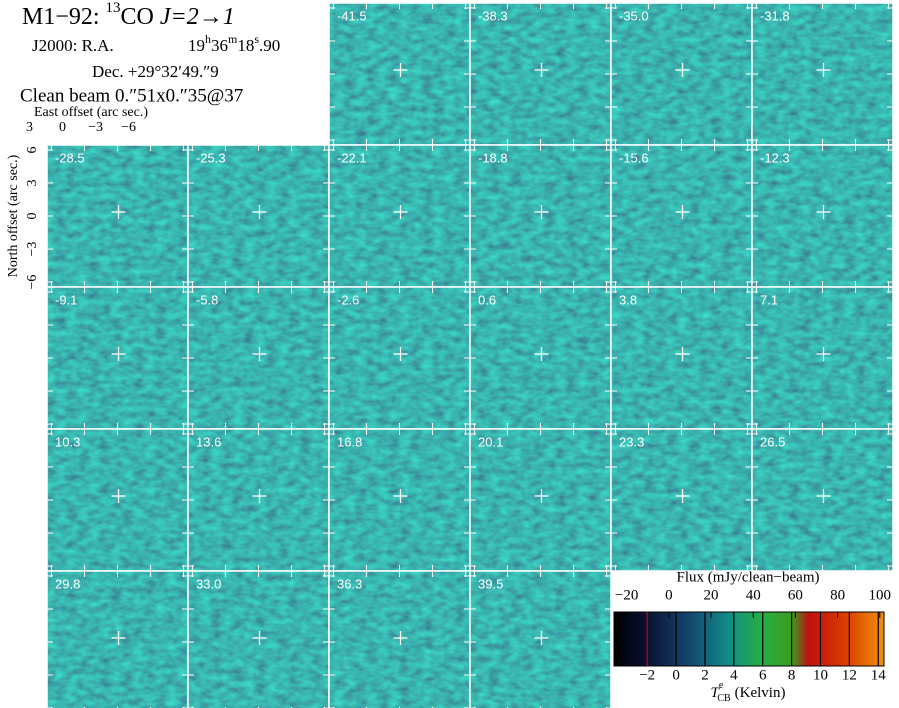 This screenshot has height=708, width=899. I want to click on channel-velocity: 13.6, so click(208, 441).